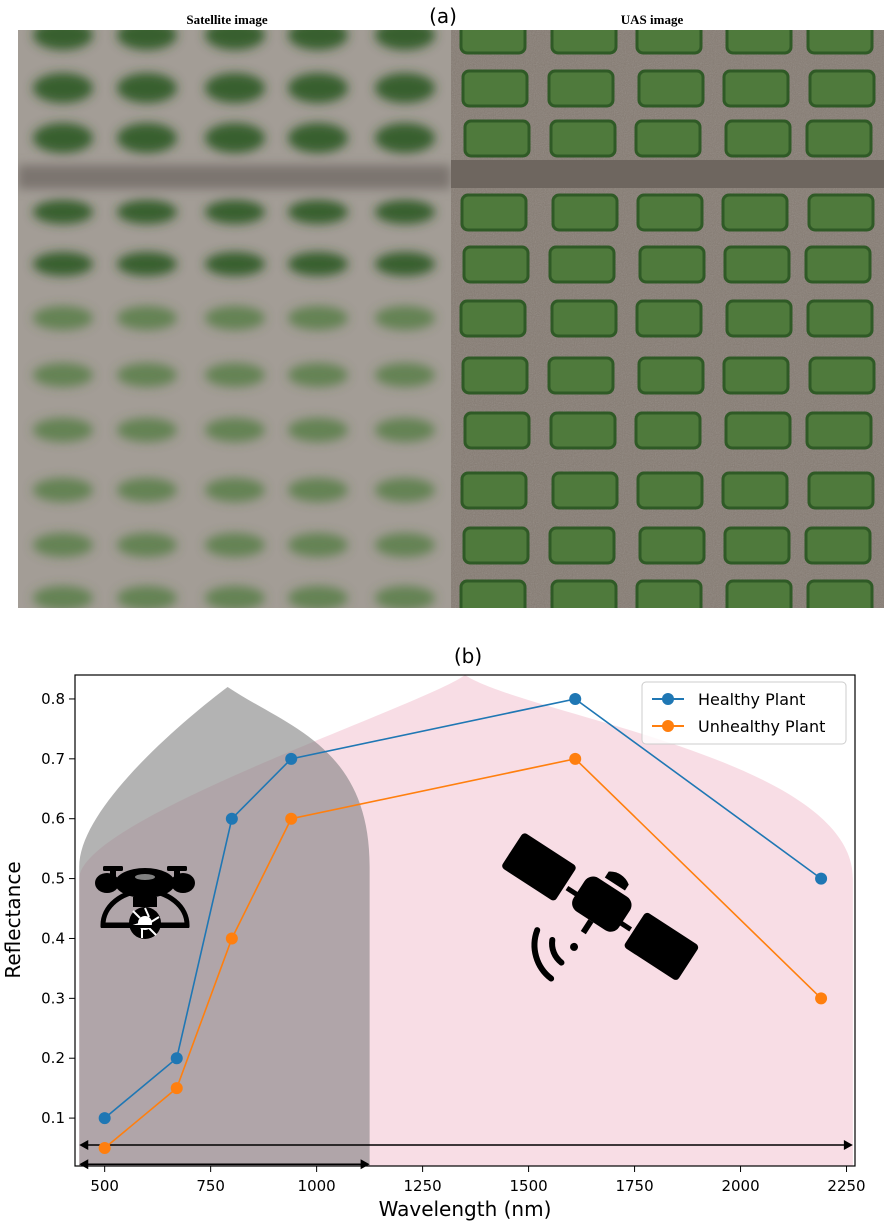 The image size is (886, 1229). I want to click on x-tick-label: 1250, so click(423, 1186).